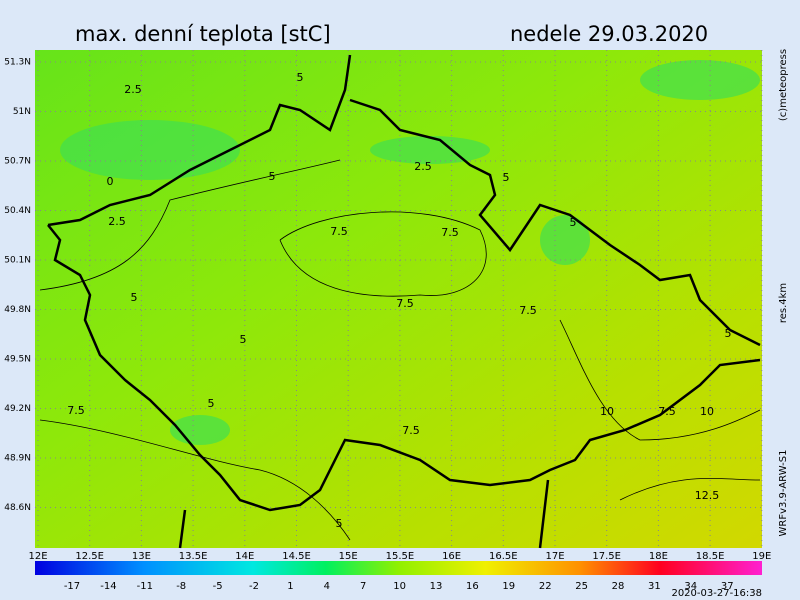  What do you see at coordinates (145, 586) in the screenshot?
I see `colorbar-label: -11` at bounding box center [145, 586].